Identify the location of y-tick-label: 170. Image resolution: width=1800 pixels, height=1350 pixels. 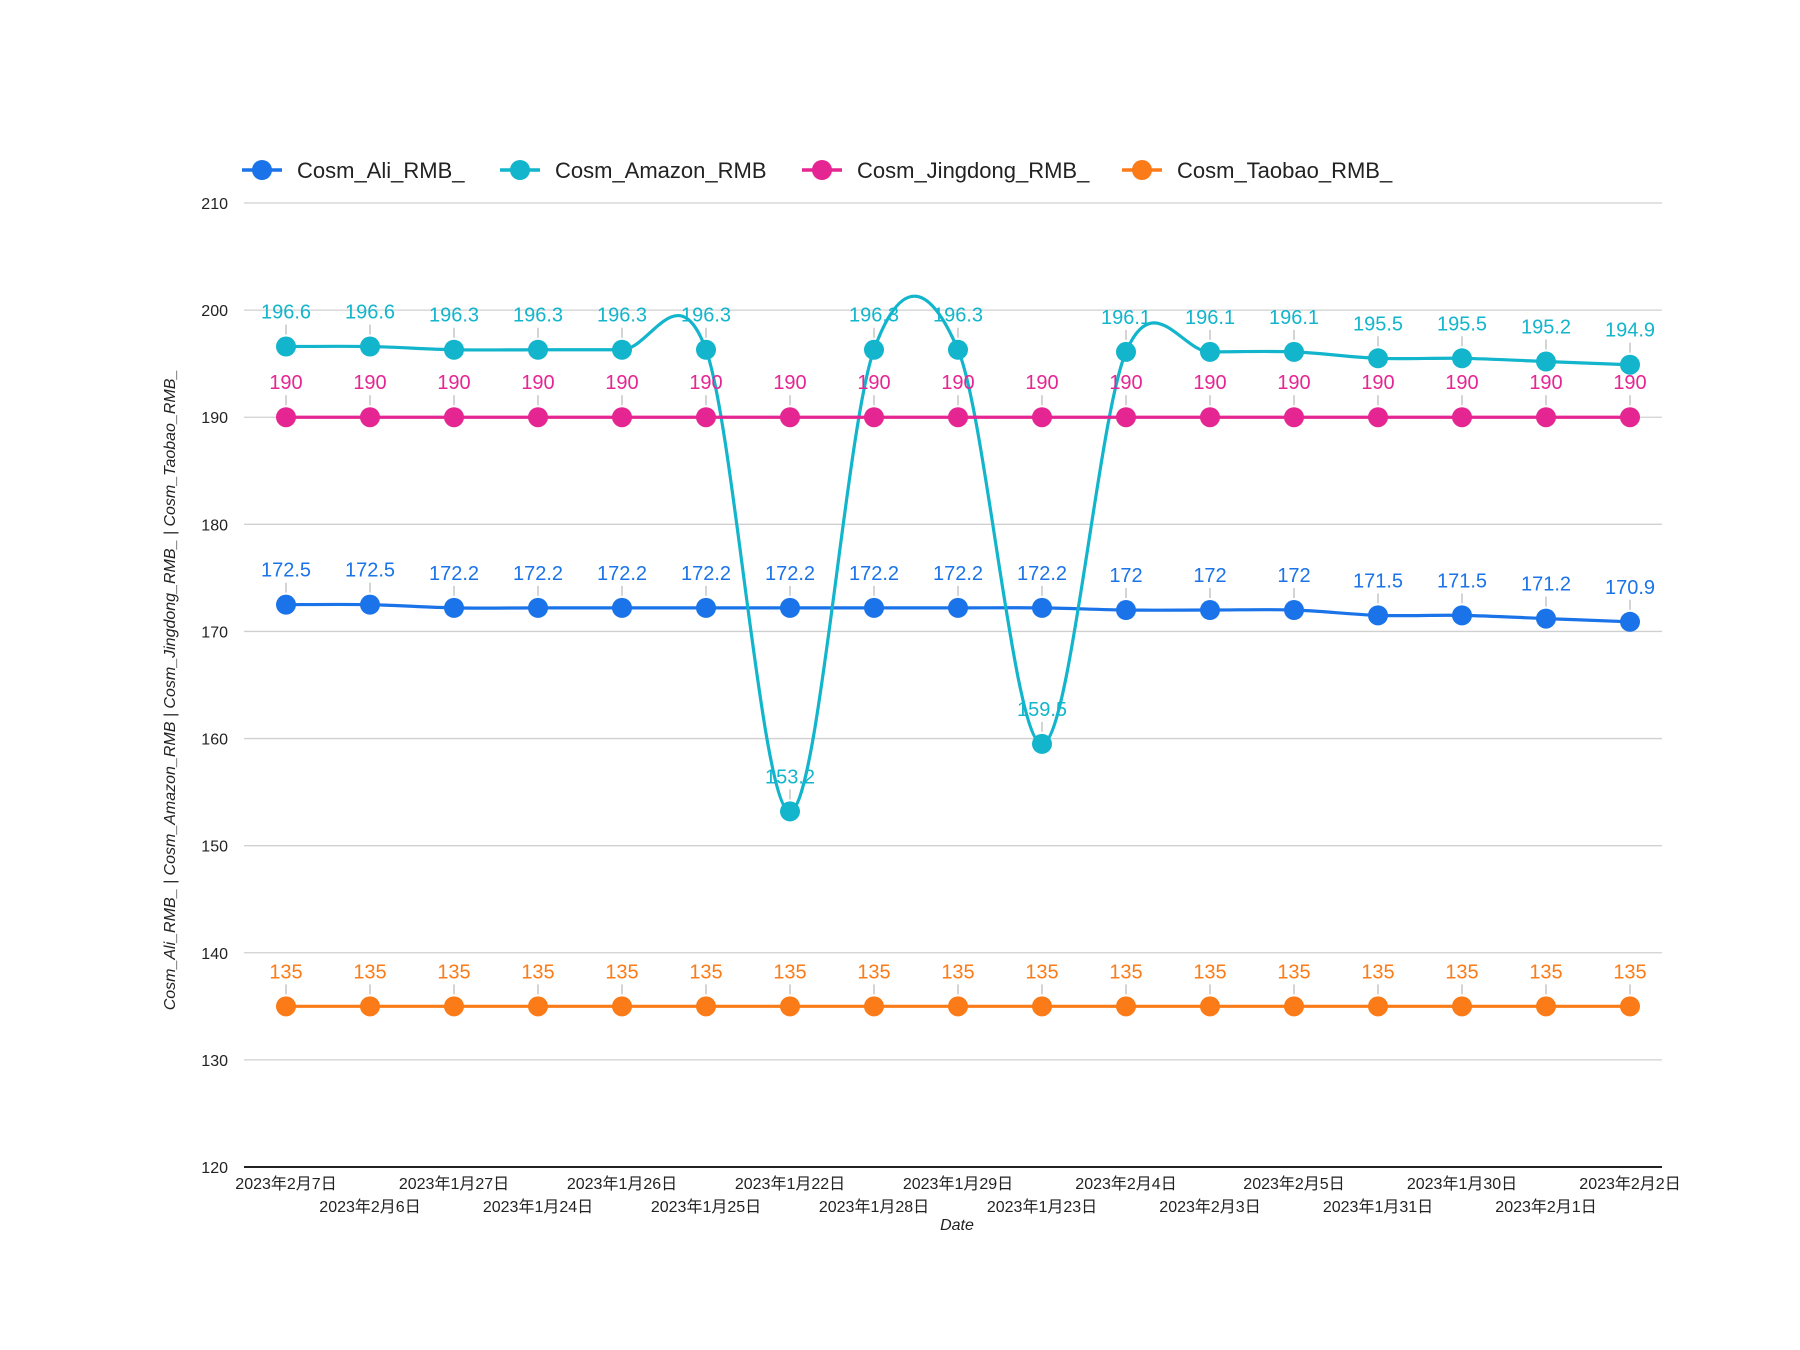
(214, 632).